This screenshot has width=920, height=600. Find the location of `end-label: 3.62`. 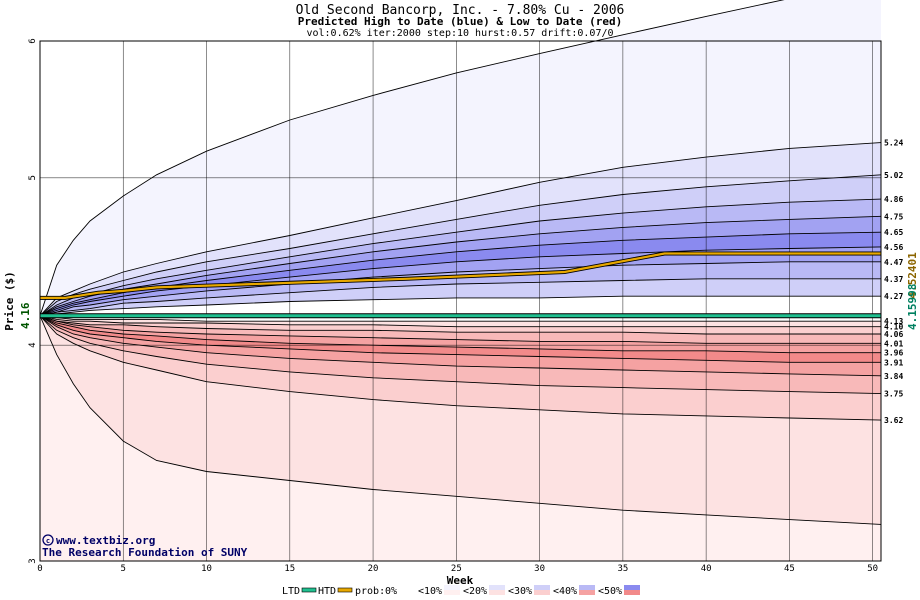

end-label: 3.62 is located at coordinates (893, 420).